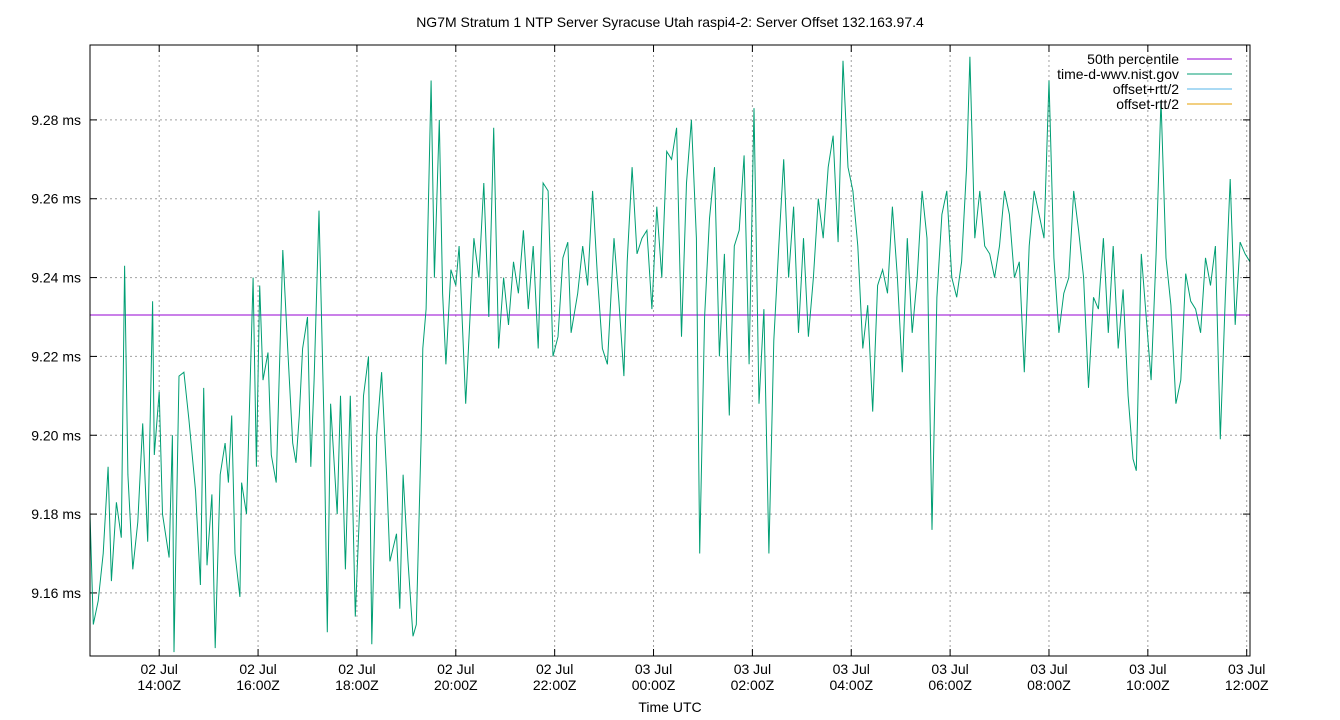  Describe the element at coordinates (258, 685) in the screenshot. I see `x-tick-label-time: 16:00Z` at that location.